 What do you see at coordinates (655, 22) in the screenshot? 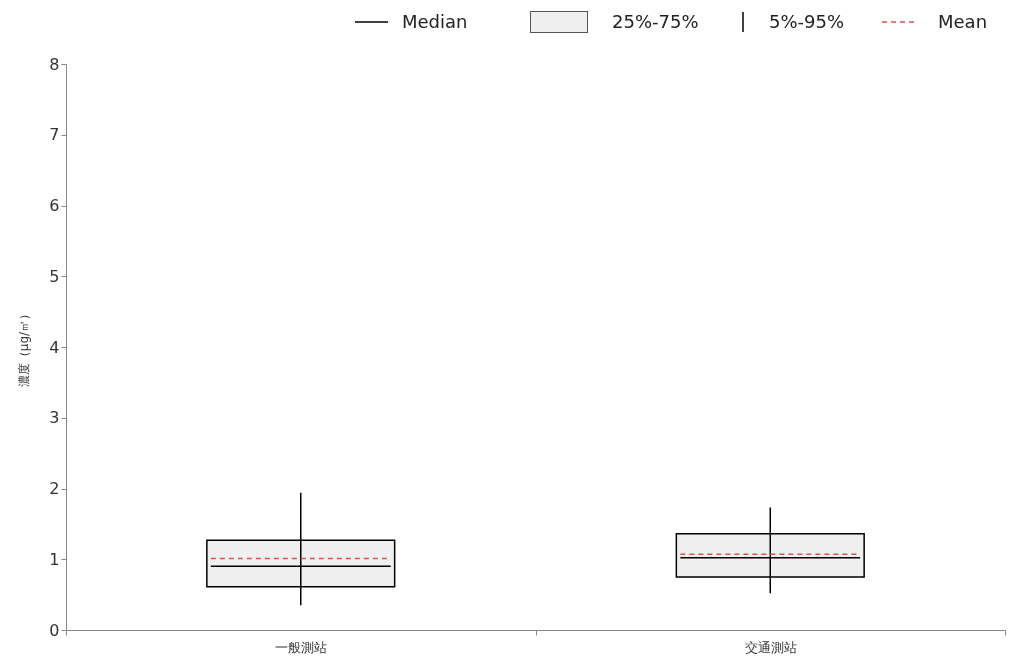
I see `text: 25%-75%` at bounding box center [655, 22].